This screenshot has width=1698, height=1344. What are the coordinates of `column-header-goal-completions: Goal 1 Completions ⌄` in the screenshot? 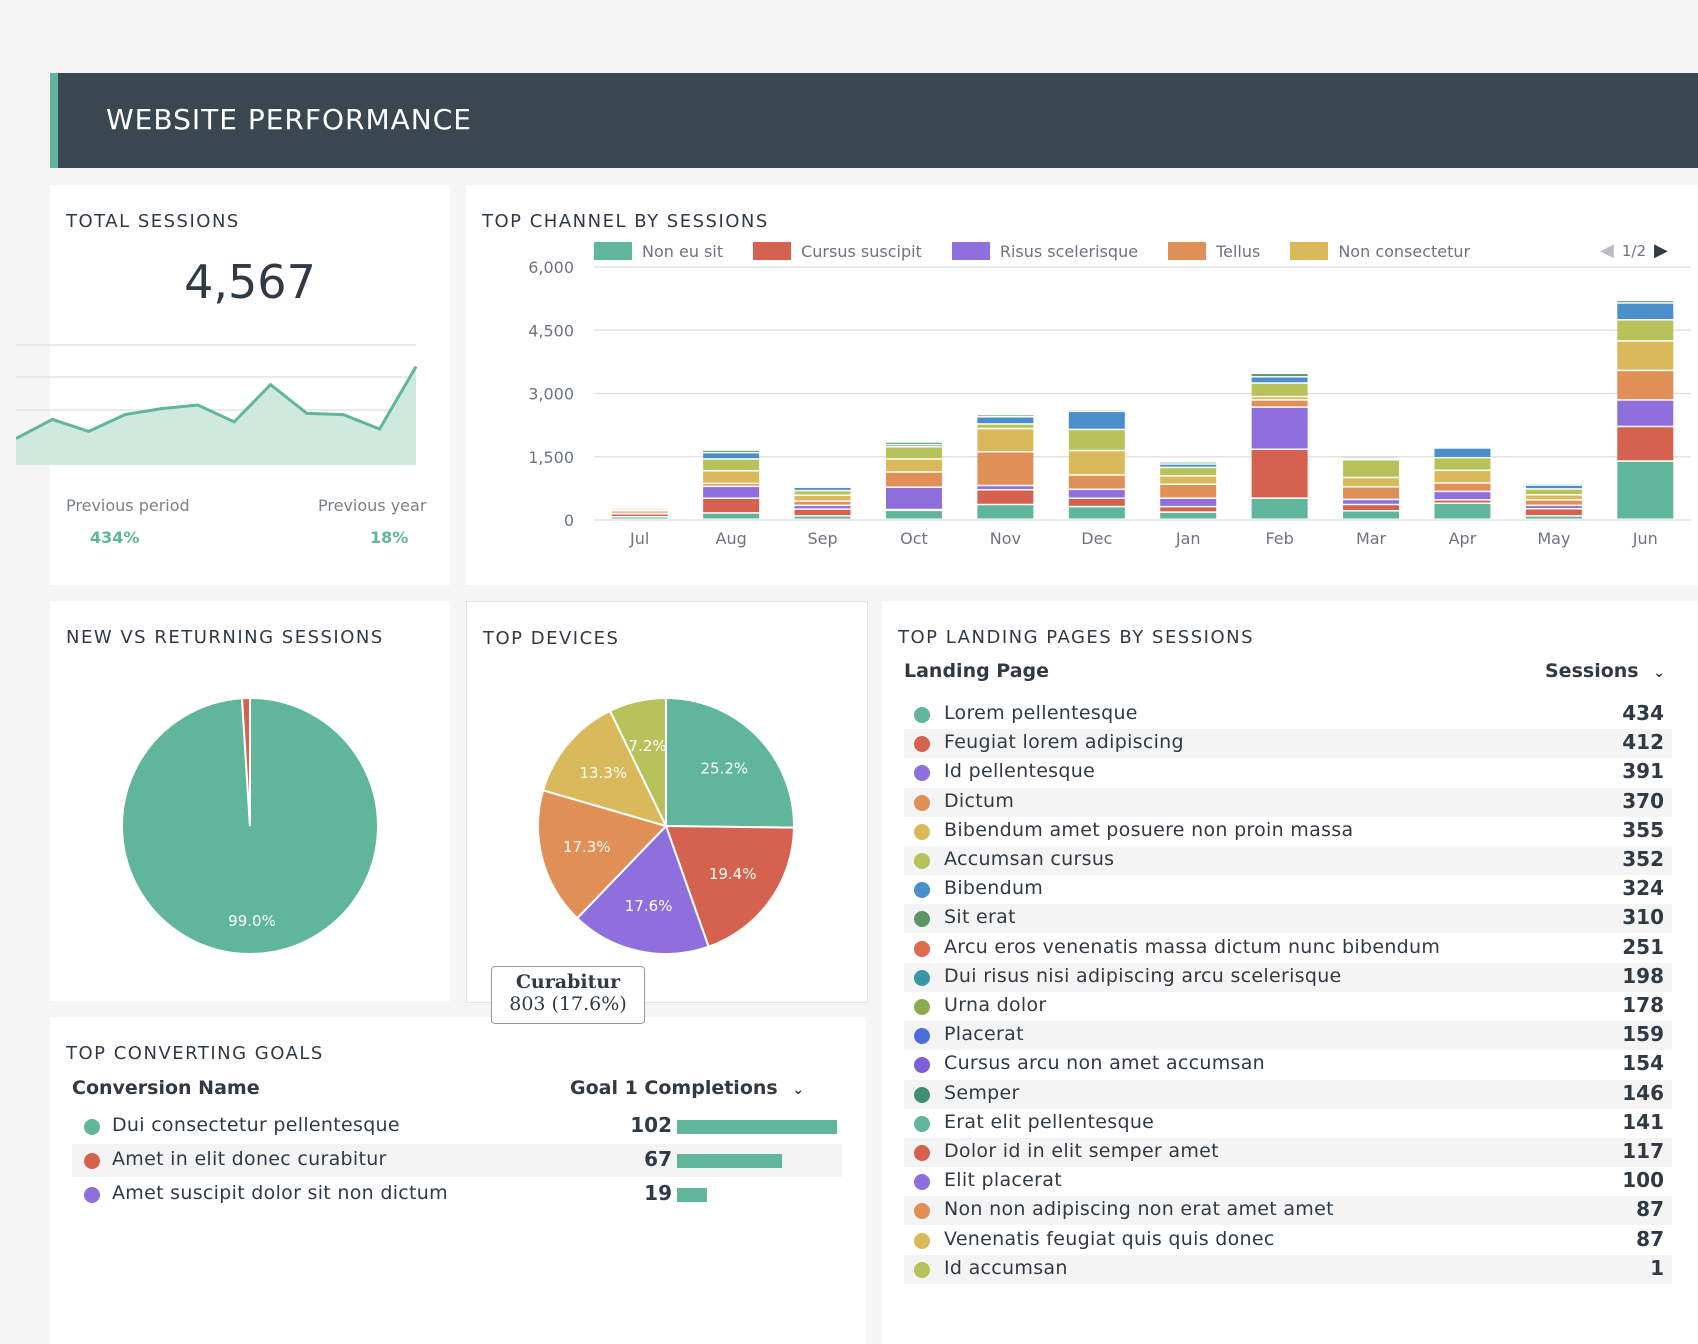 It's located at (687, 1088).